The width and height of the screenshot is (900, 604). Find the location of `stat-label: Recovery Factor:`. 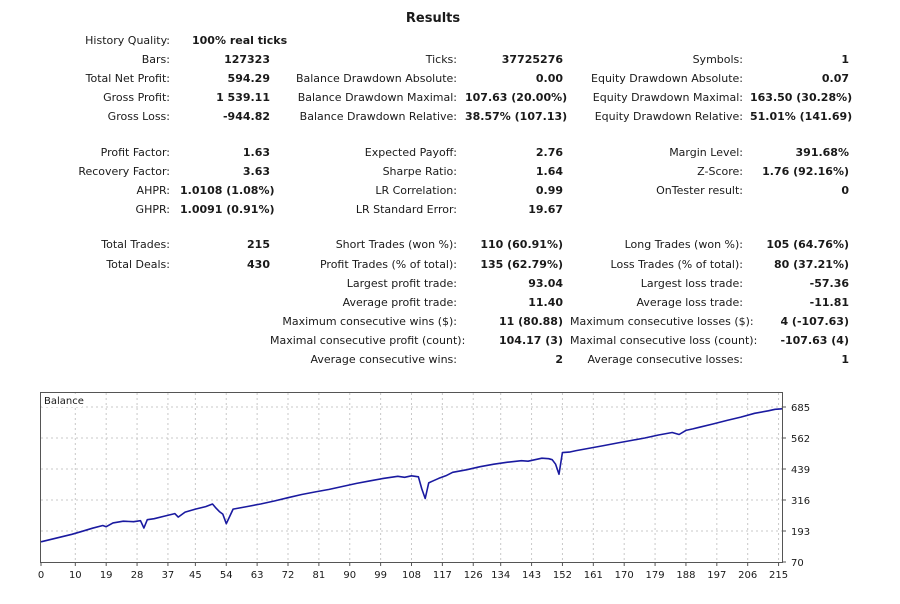

stat-label: Recovery Factor: is located at coordinates (124, 171).